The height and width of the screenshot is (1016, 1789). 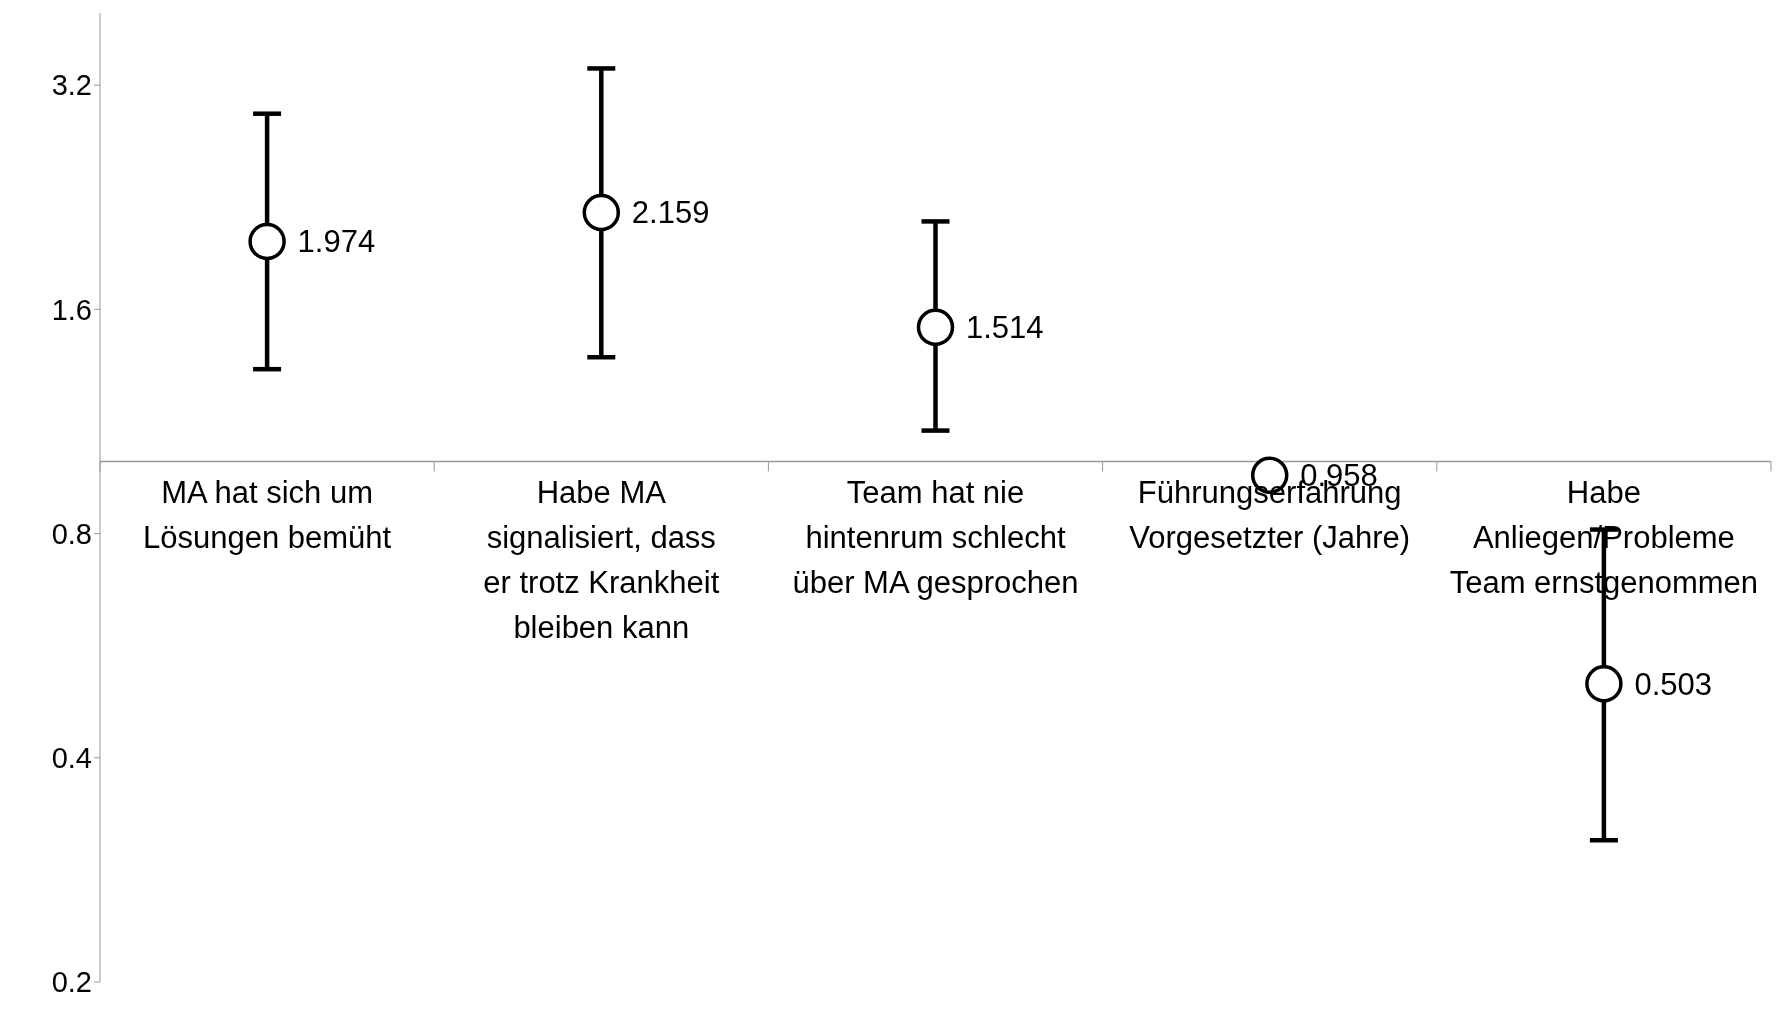 I want to click on y-tick-label: 0.2, so click(x=71, y=982).